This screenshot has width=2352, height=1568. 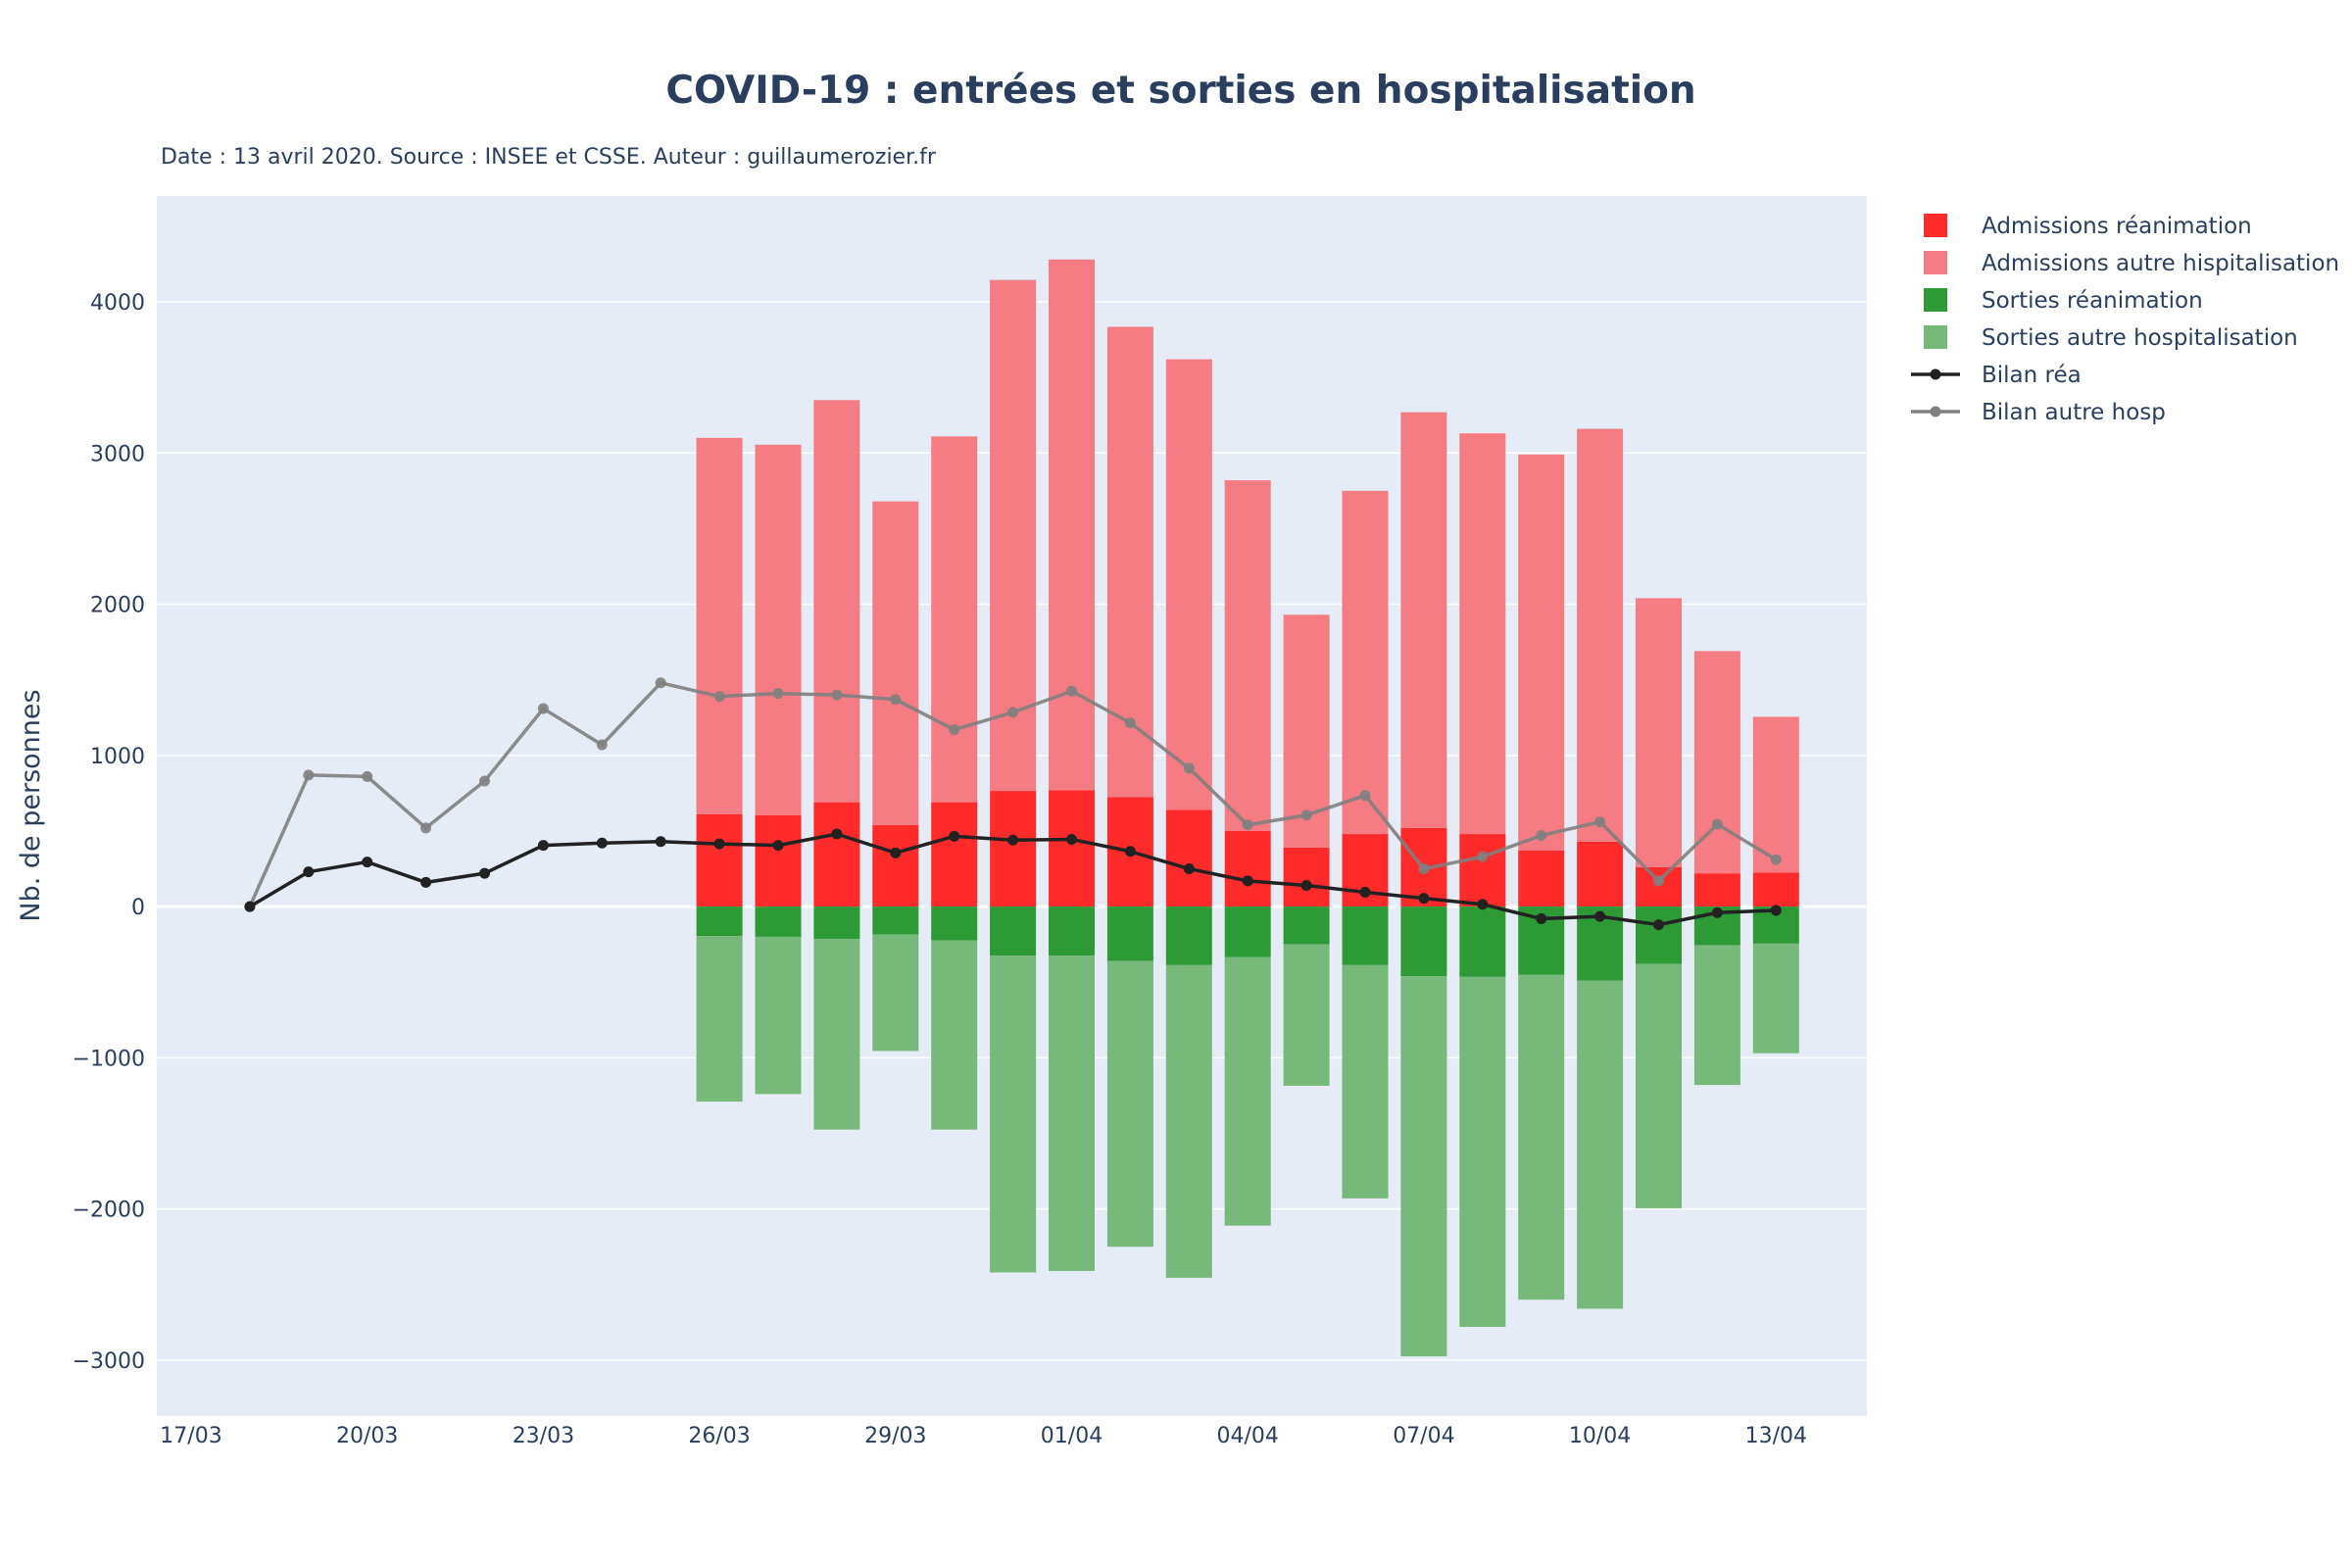 I want to click on legend-label: Admissions réanimation, so click(x=2117, y=226).